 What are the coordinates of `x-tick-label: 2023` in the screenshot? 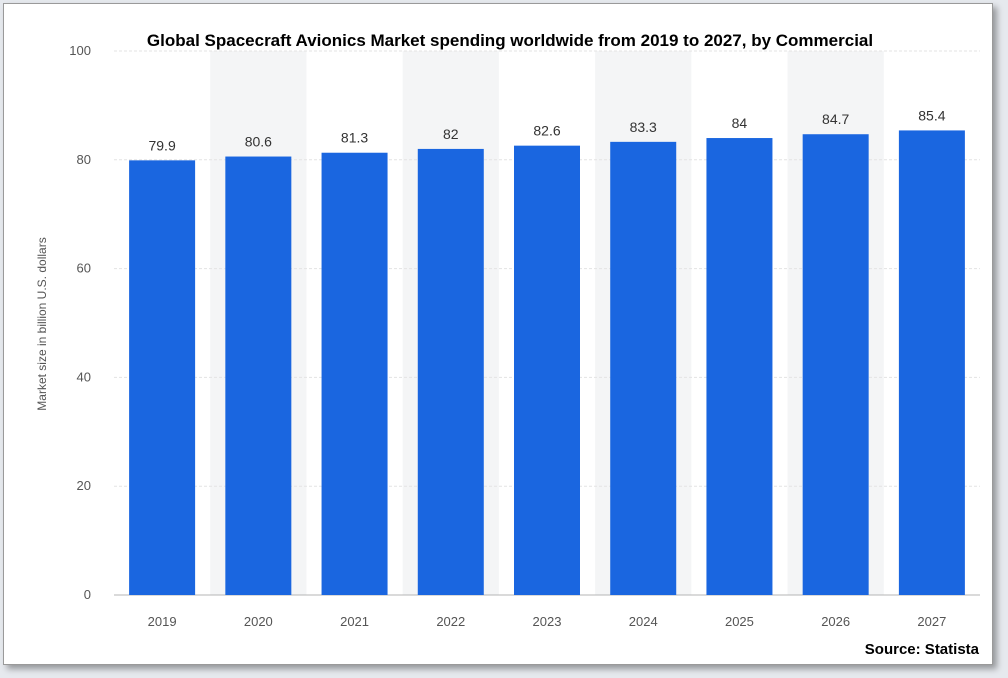 It's located at (547, 621).